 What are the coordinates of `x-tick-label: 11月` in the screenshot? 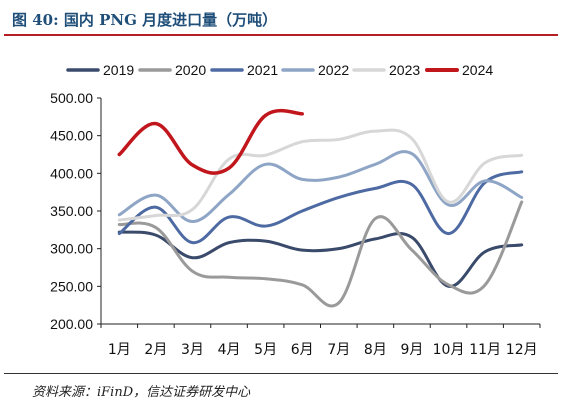 It's located at (485, 350).